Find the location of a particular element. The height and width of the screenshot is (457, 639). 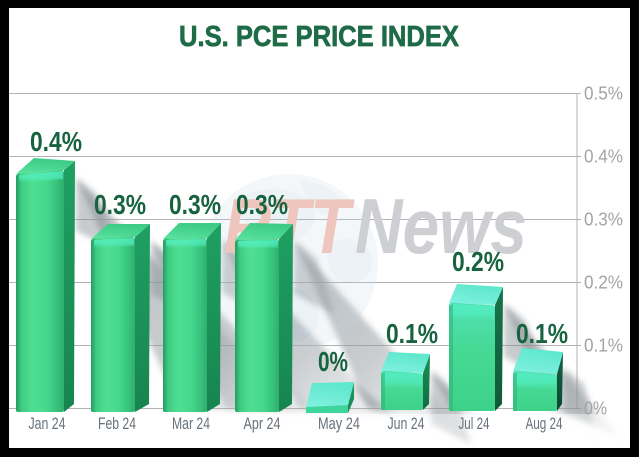

svg-text: Feb 24 is located at coordinates (117, 423).